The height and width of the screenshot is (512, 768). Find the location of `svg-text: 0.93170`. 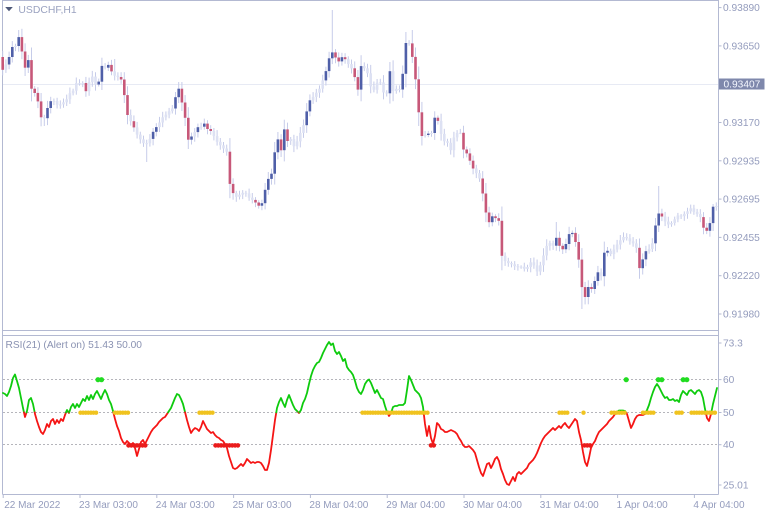

svg-text: 0.93170 is located at coordinates (741, 123).